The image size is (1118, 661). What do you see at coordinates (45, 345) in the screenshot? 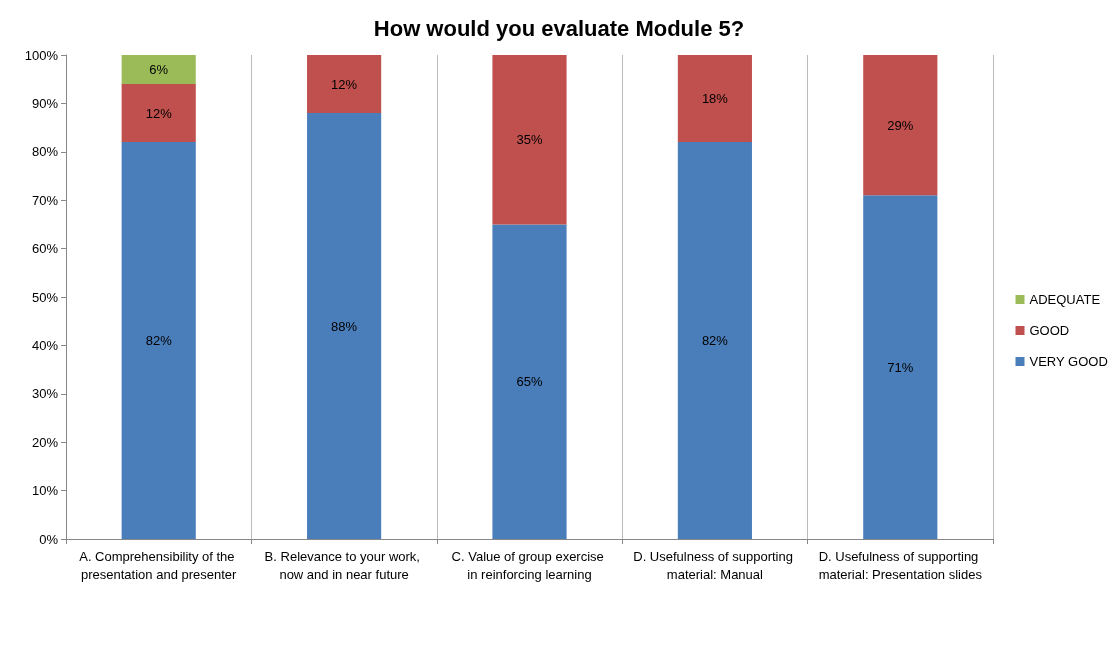
I see `y-tick-label: 40%` at bounding box center [45, 345].